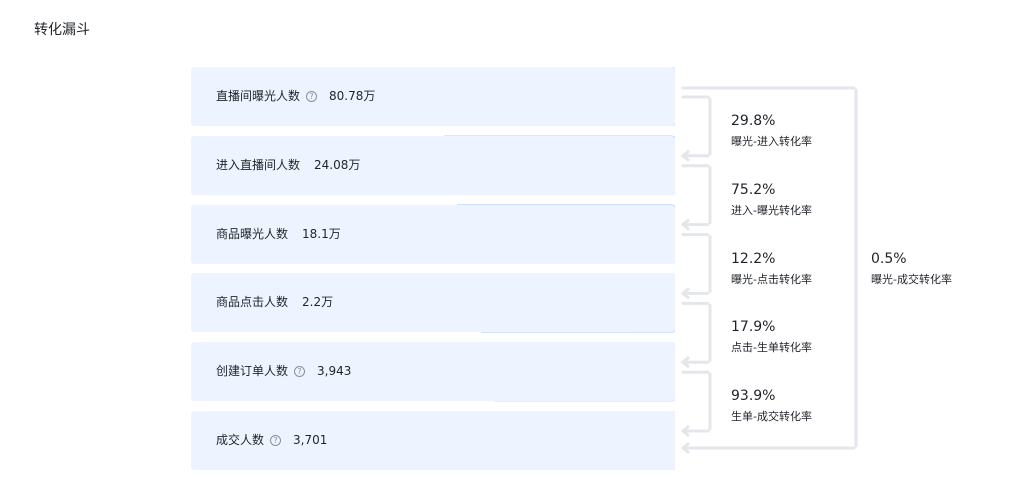  What do you see at coordinates (352, 96) in the screenshot?
I see `stage-value: 80.78万` at bounding box center [352, 96].